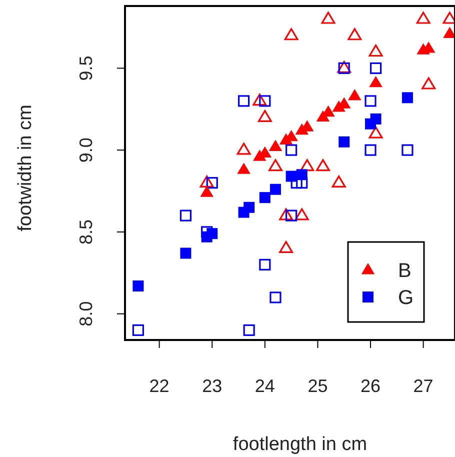 This screenshot has height=457, width=455. I want to click on x-tick-label: 24, so click(264, 386).